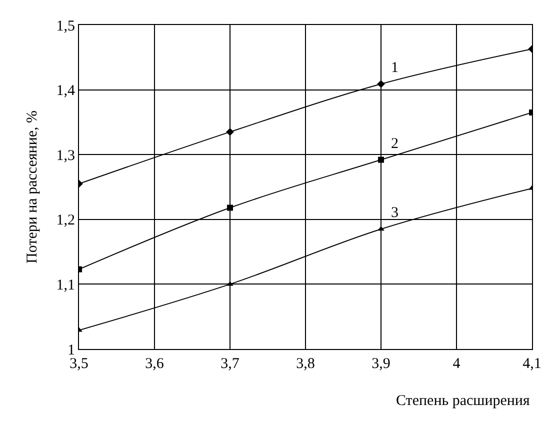 This screenshot has width=552, height=424. I want to click on y-tick-label: 1,2, so click(65, 220).